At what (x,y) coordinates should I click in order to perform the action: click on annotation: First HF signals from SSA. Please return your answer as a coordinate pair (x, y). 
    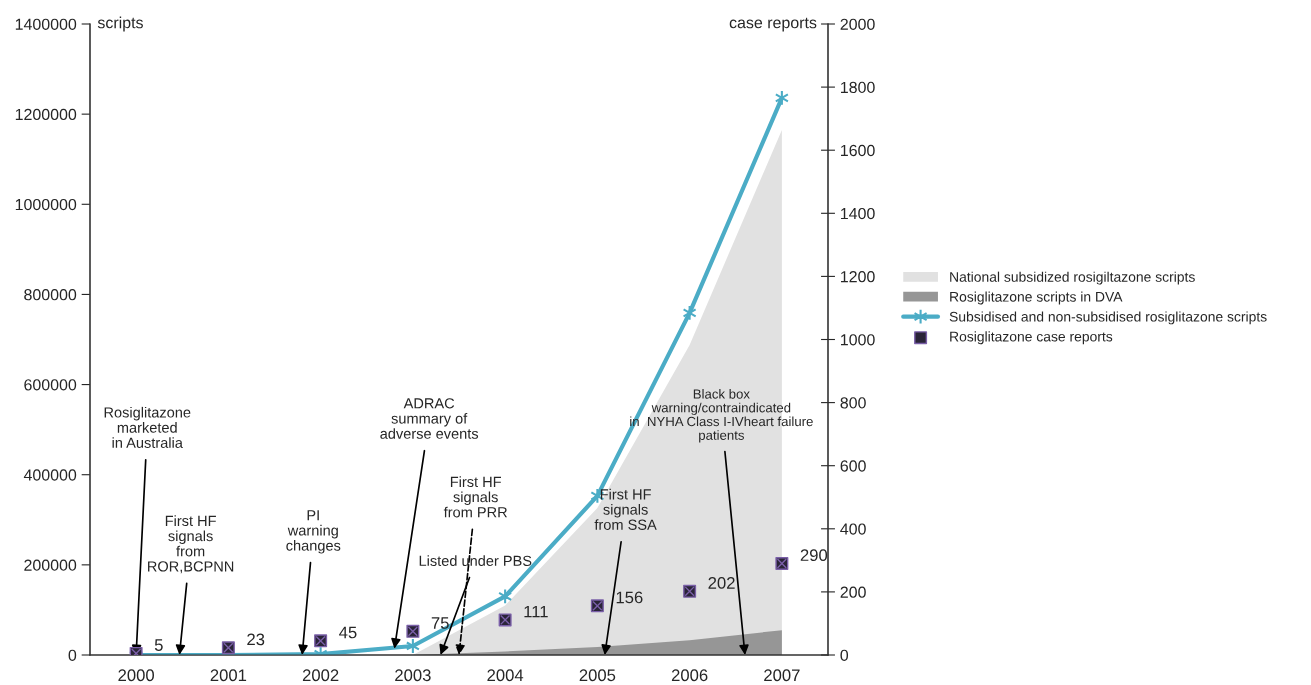
    Looking at the image, I should click on (625, 509).